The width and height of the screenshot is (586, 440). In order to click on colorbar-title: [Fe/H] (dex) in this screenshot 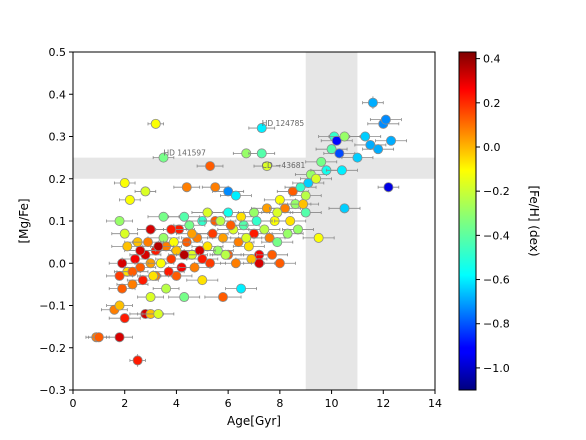, I will do `click(534, 220)`.